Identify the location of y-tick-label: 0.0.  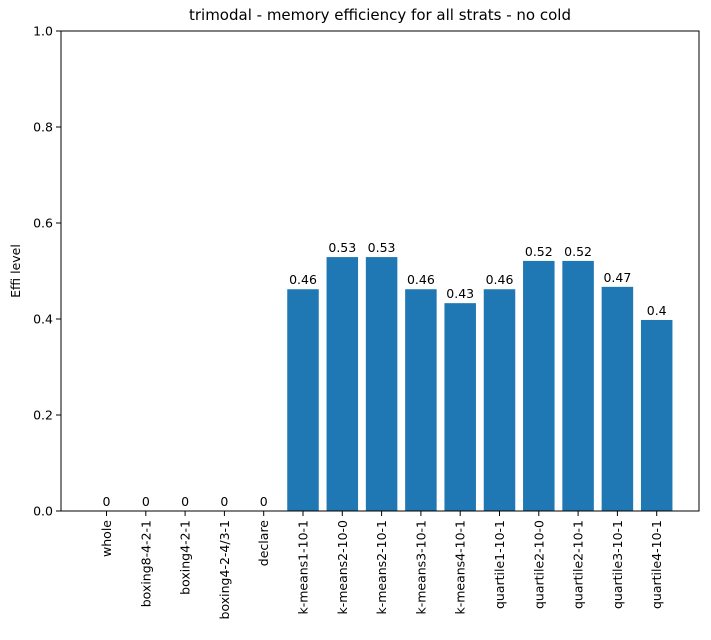
(43, 511).